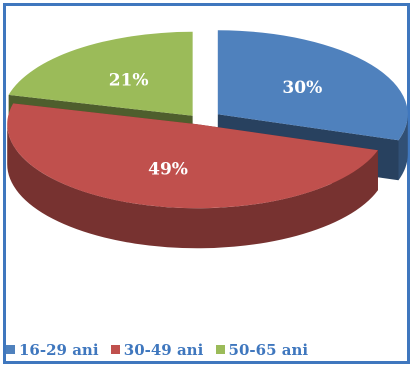 The height and width of the screenshot is (370, 417). I want to click on legend-item-16-29: 16-29 ani, so click(52, 350).